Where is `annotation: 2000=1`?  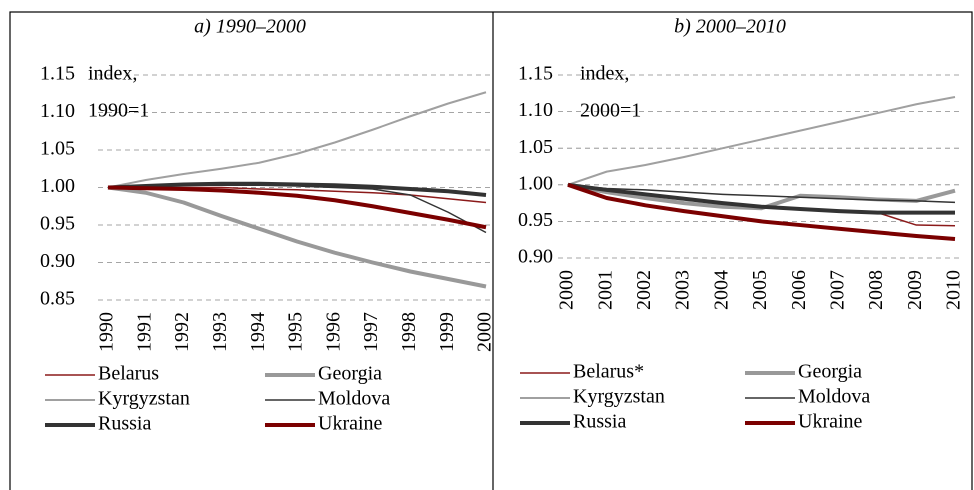 annotation: 2000=1 is located at coordinates (610, 111).